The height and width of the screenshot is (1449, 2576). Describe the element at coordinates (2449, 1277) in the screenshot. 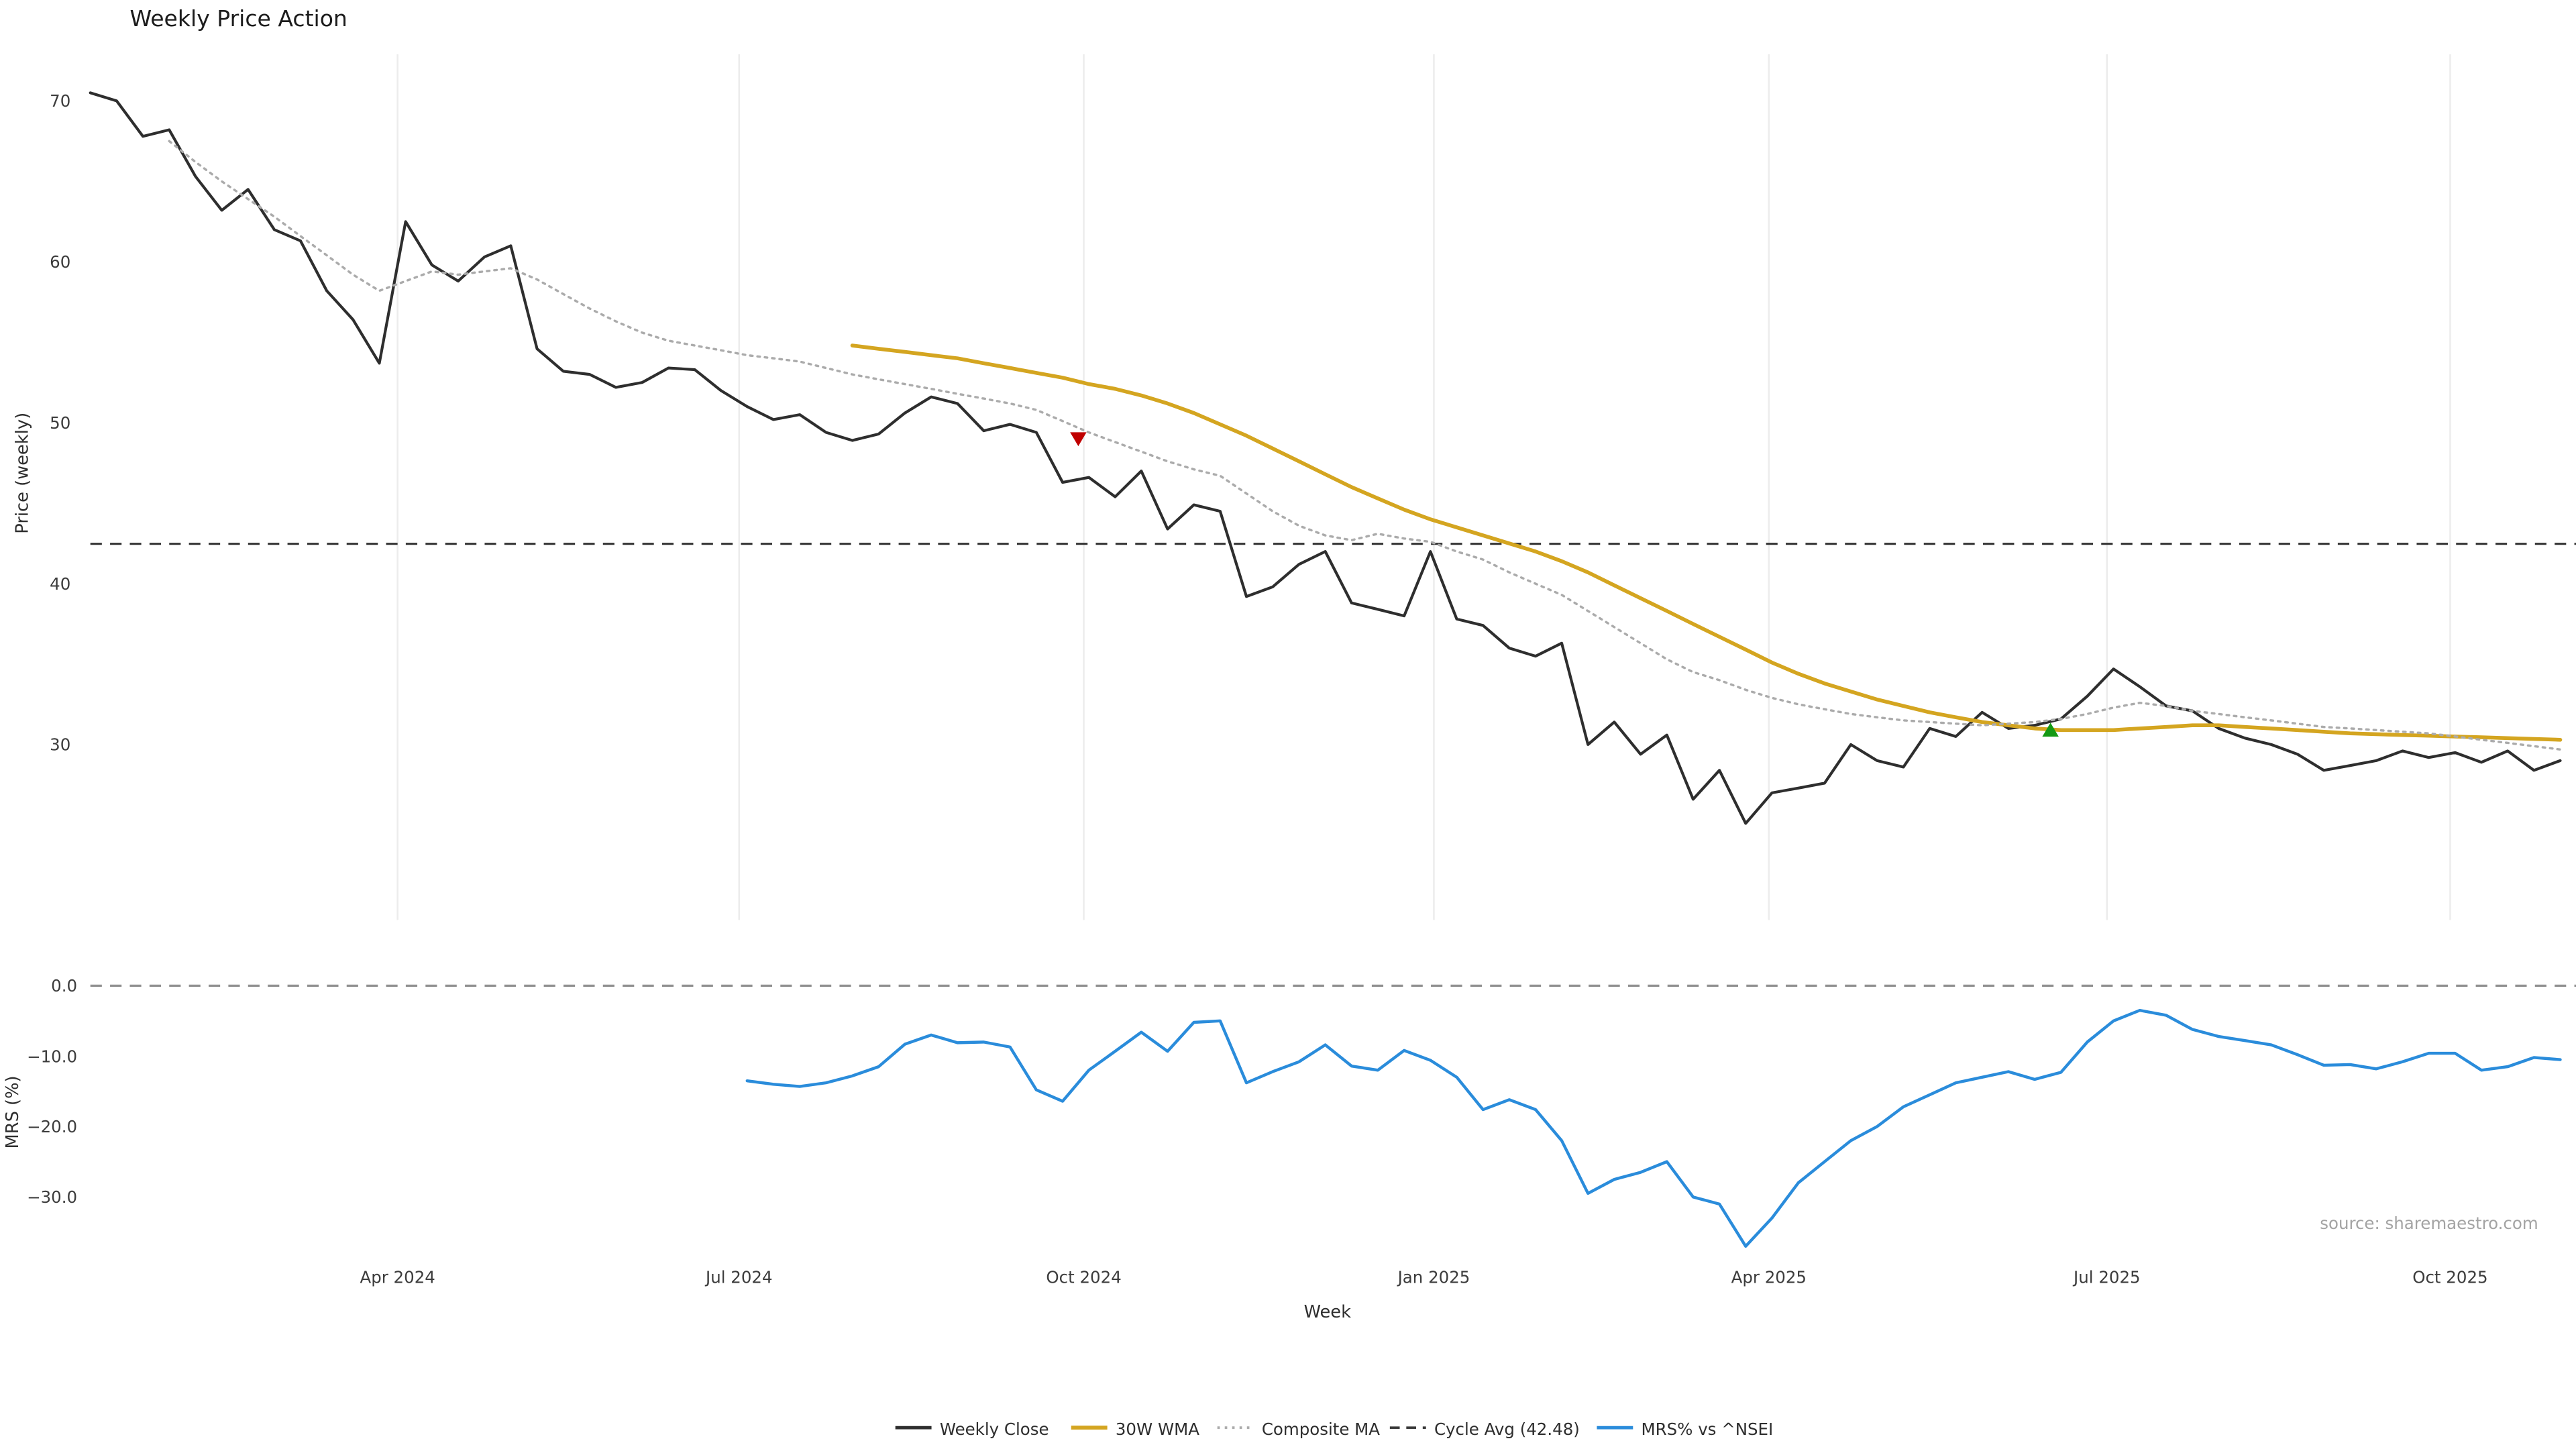

I see `x-tick-label: Oct 2025` at that location.